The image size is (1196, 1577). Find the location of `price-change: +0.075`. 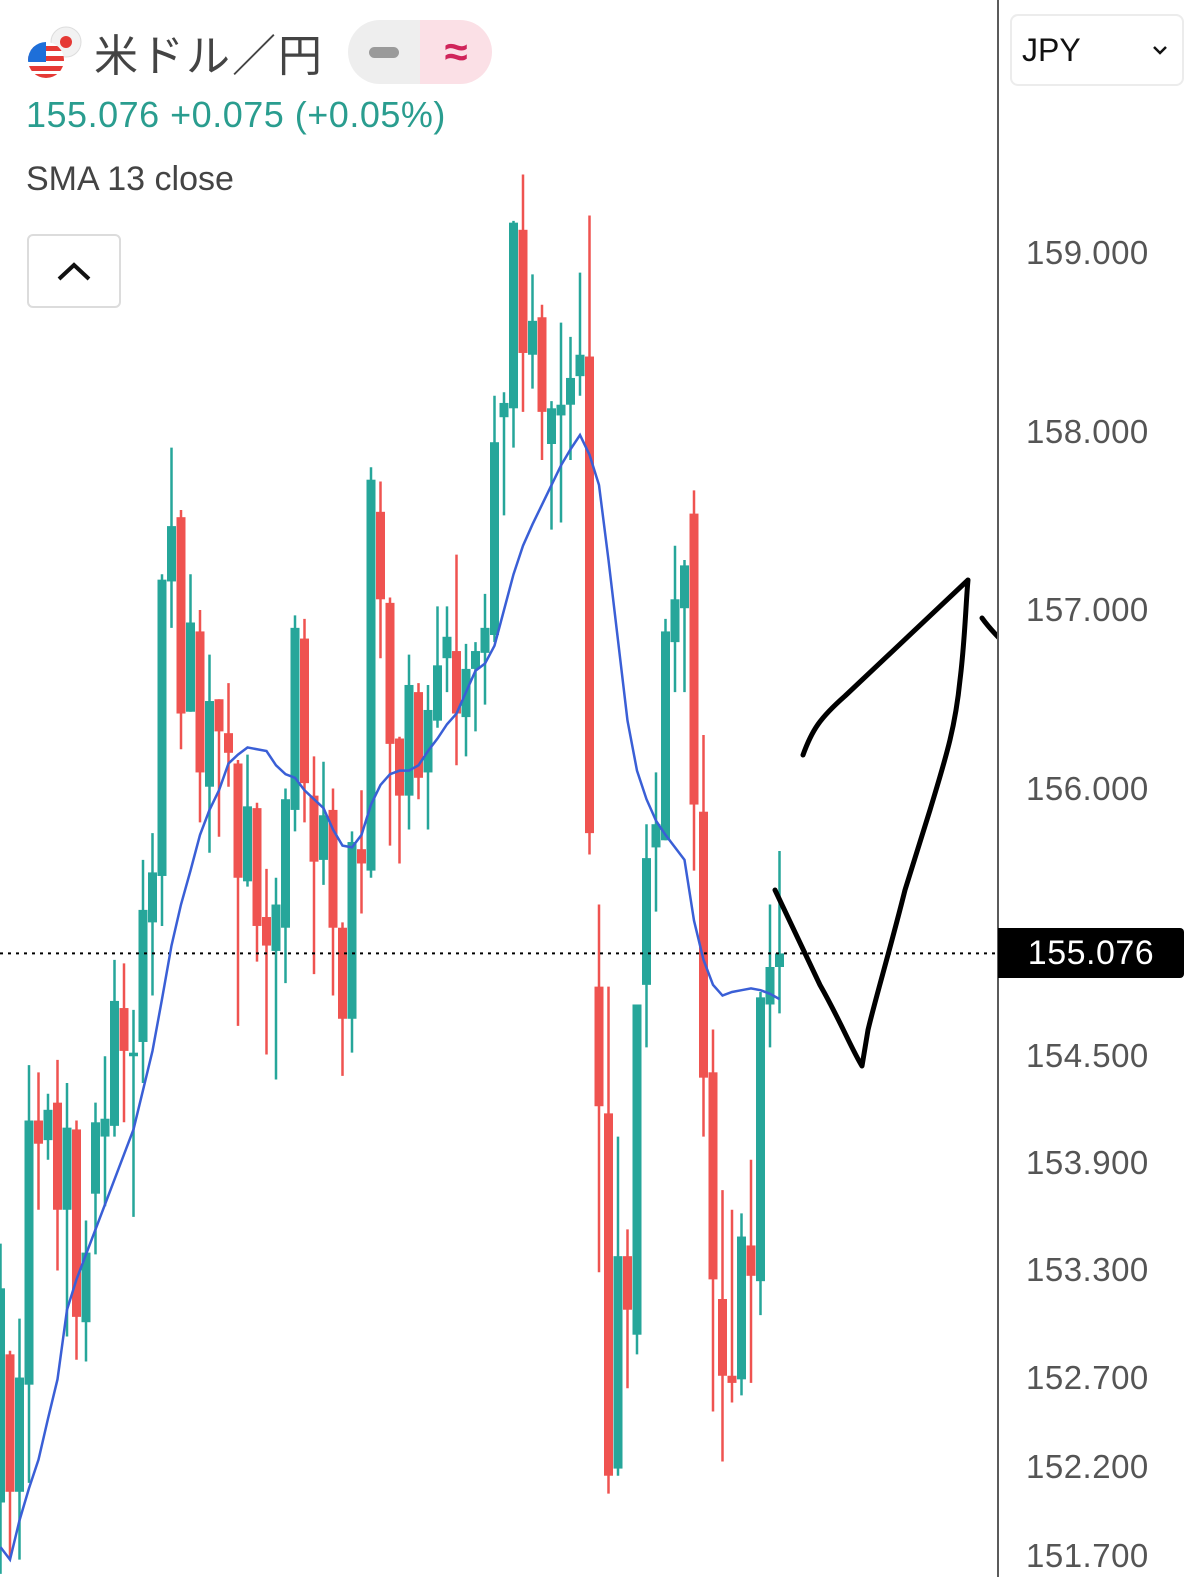

price-change: +0.075 is located at coordinates (227, 114).